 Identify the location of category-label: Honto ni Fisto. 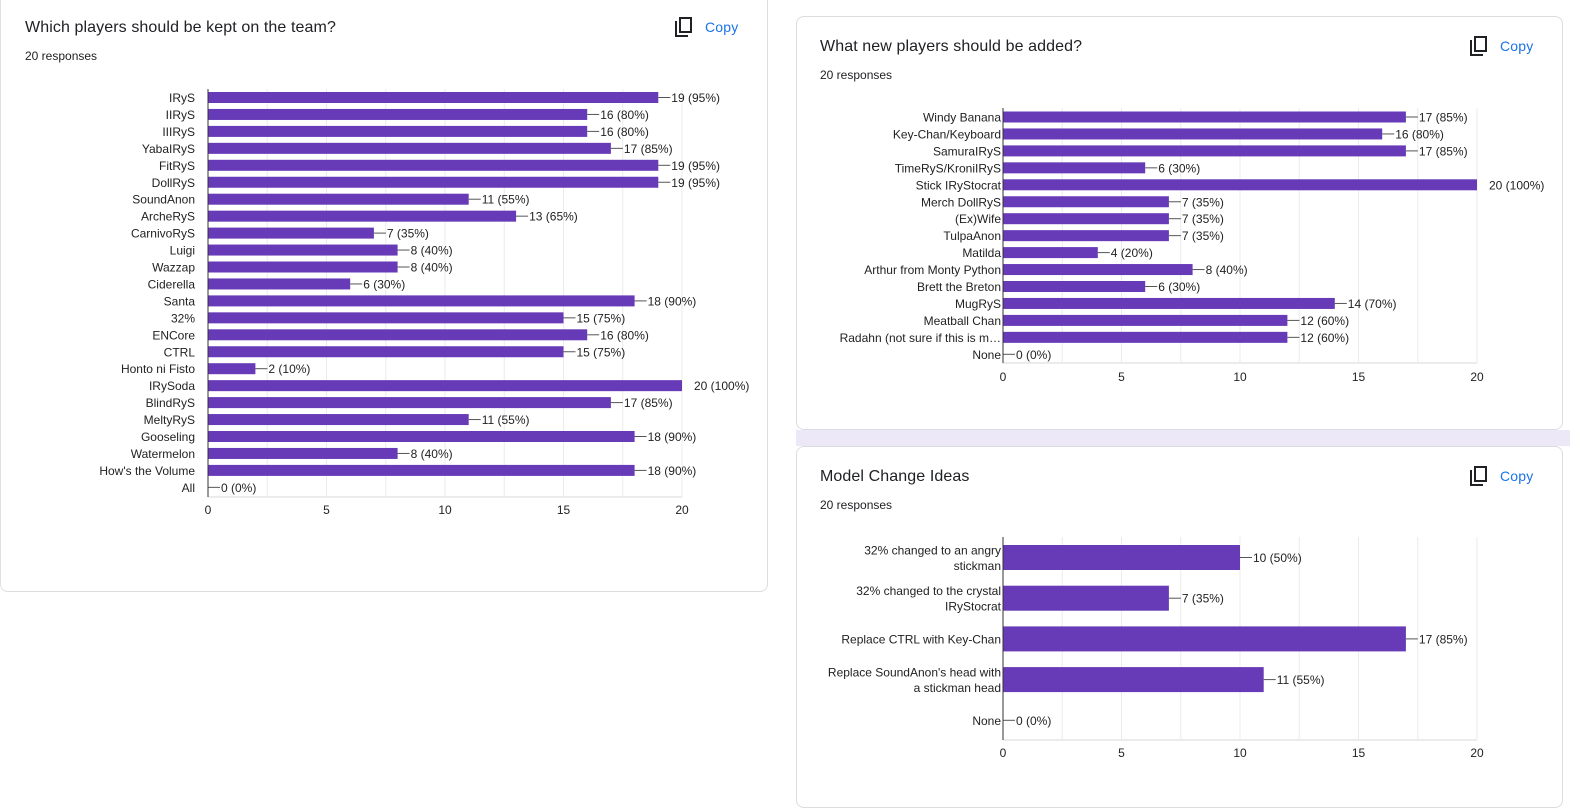
(158, 369).